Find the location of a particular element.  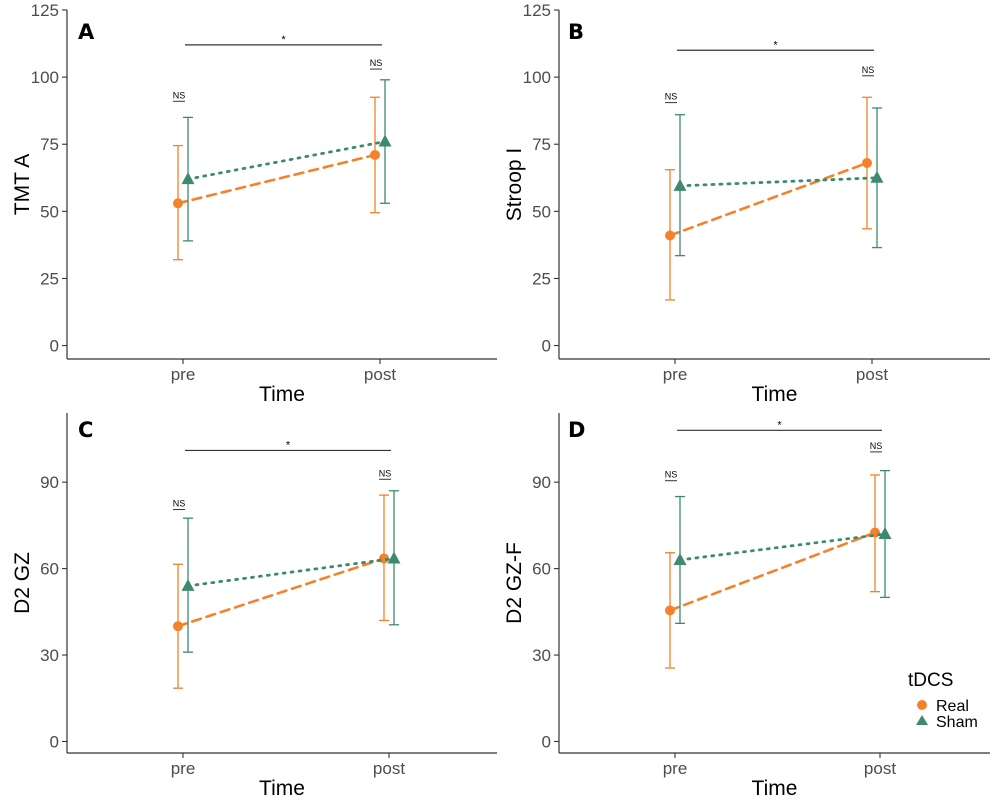

legend-marker-real is located at coordinates (922, 705).